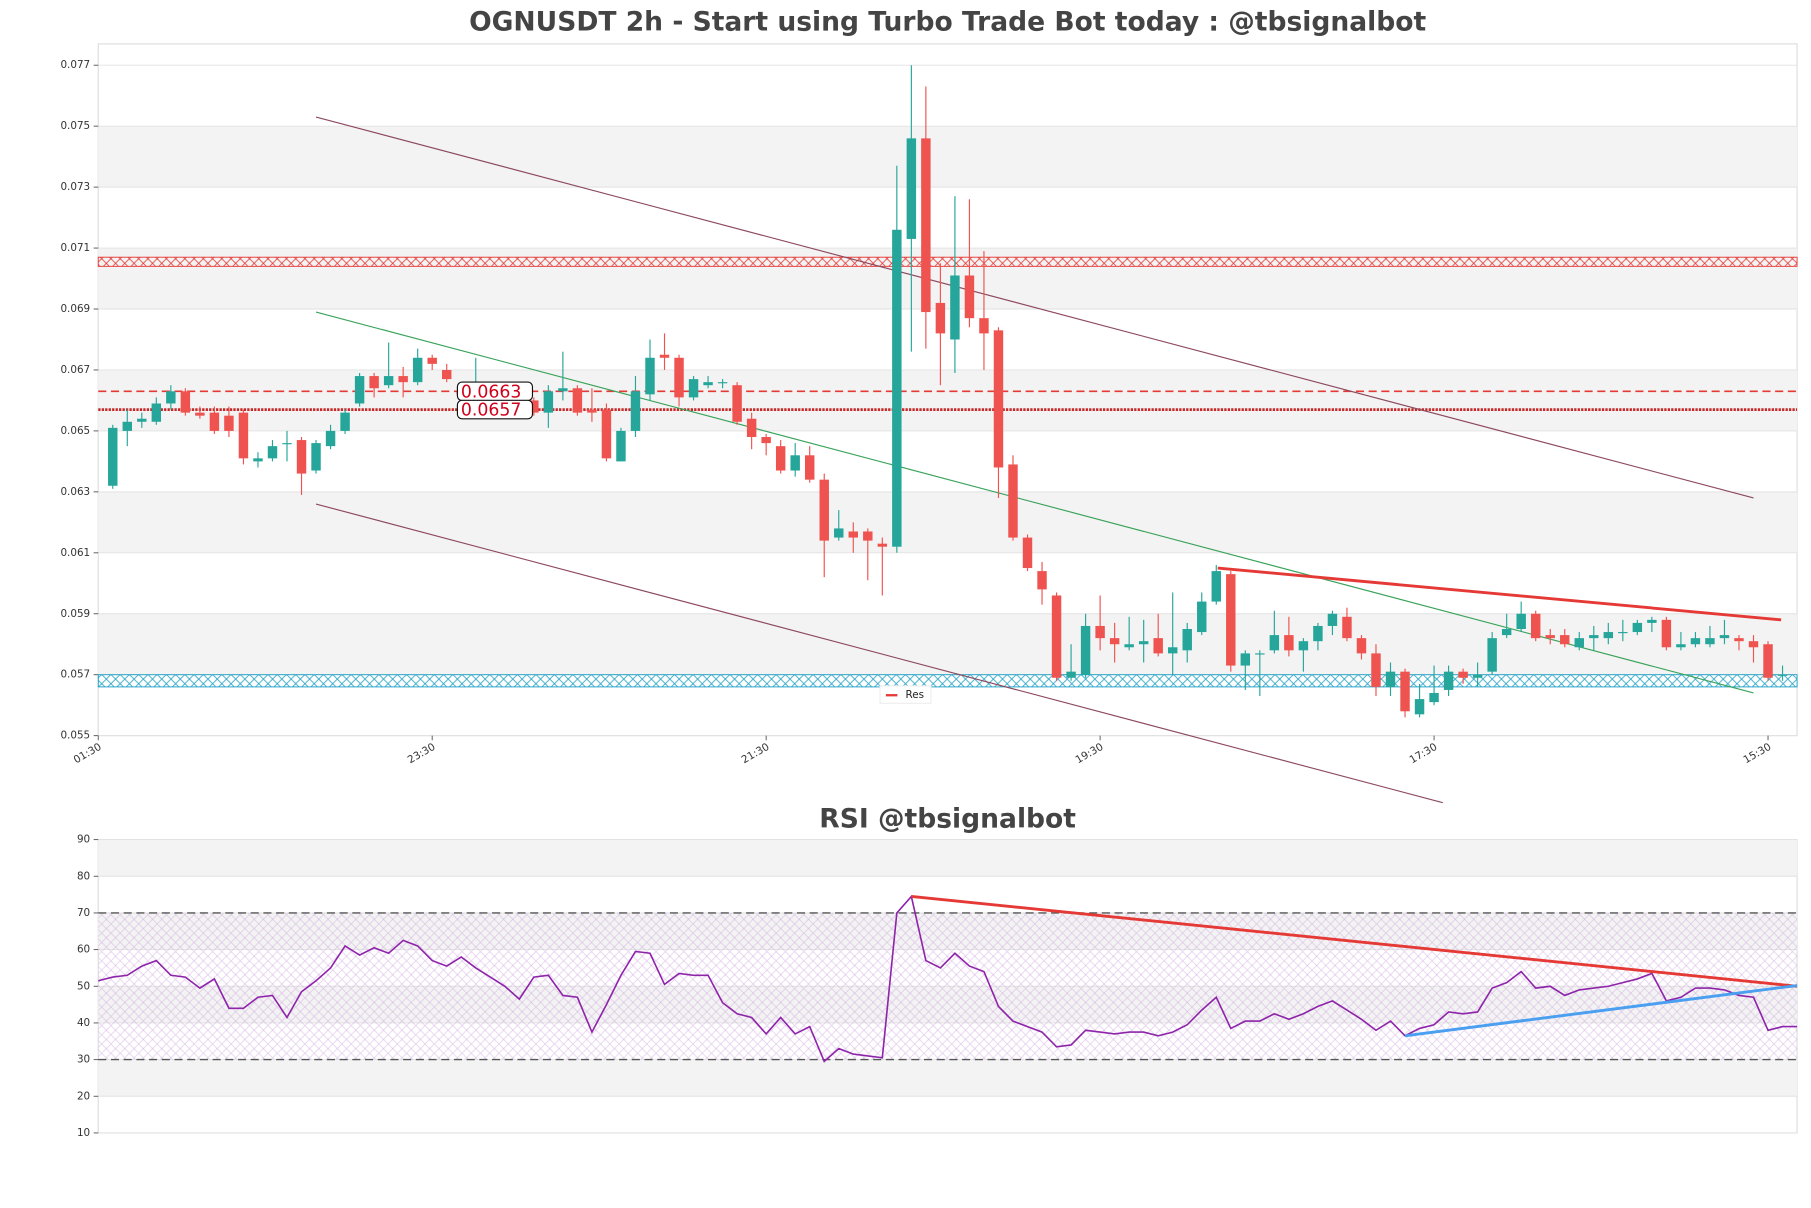 This screenshot has height=1208, width=1811. What do you see at coordinates (75, 370) in the screenshot?
I see `y-tick-label: 0.067` at bounding box center [75, 370].